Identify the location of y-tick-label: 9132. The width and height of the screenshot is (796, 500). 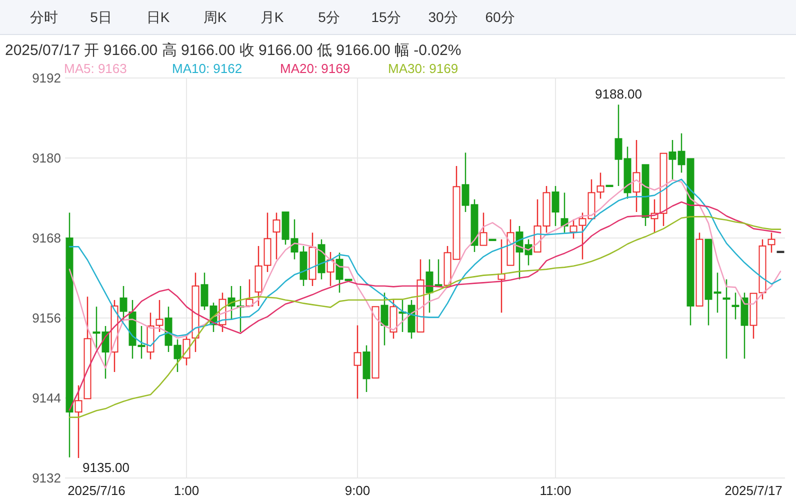
(46, 478).